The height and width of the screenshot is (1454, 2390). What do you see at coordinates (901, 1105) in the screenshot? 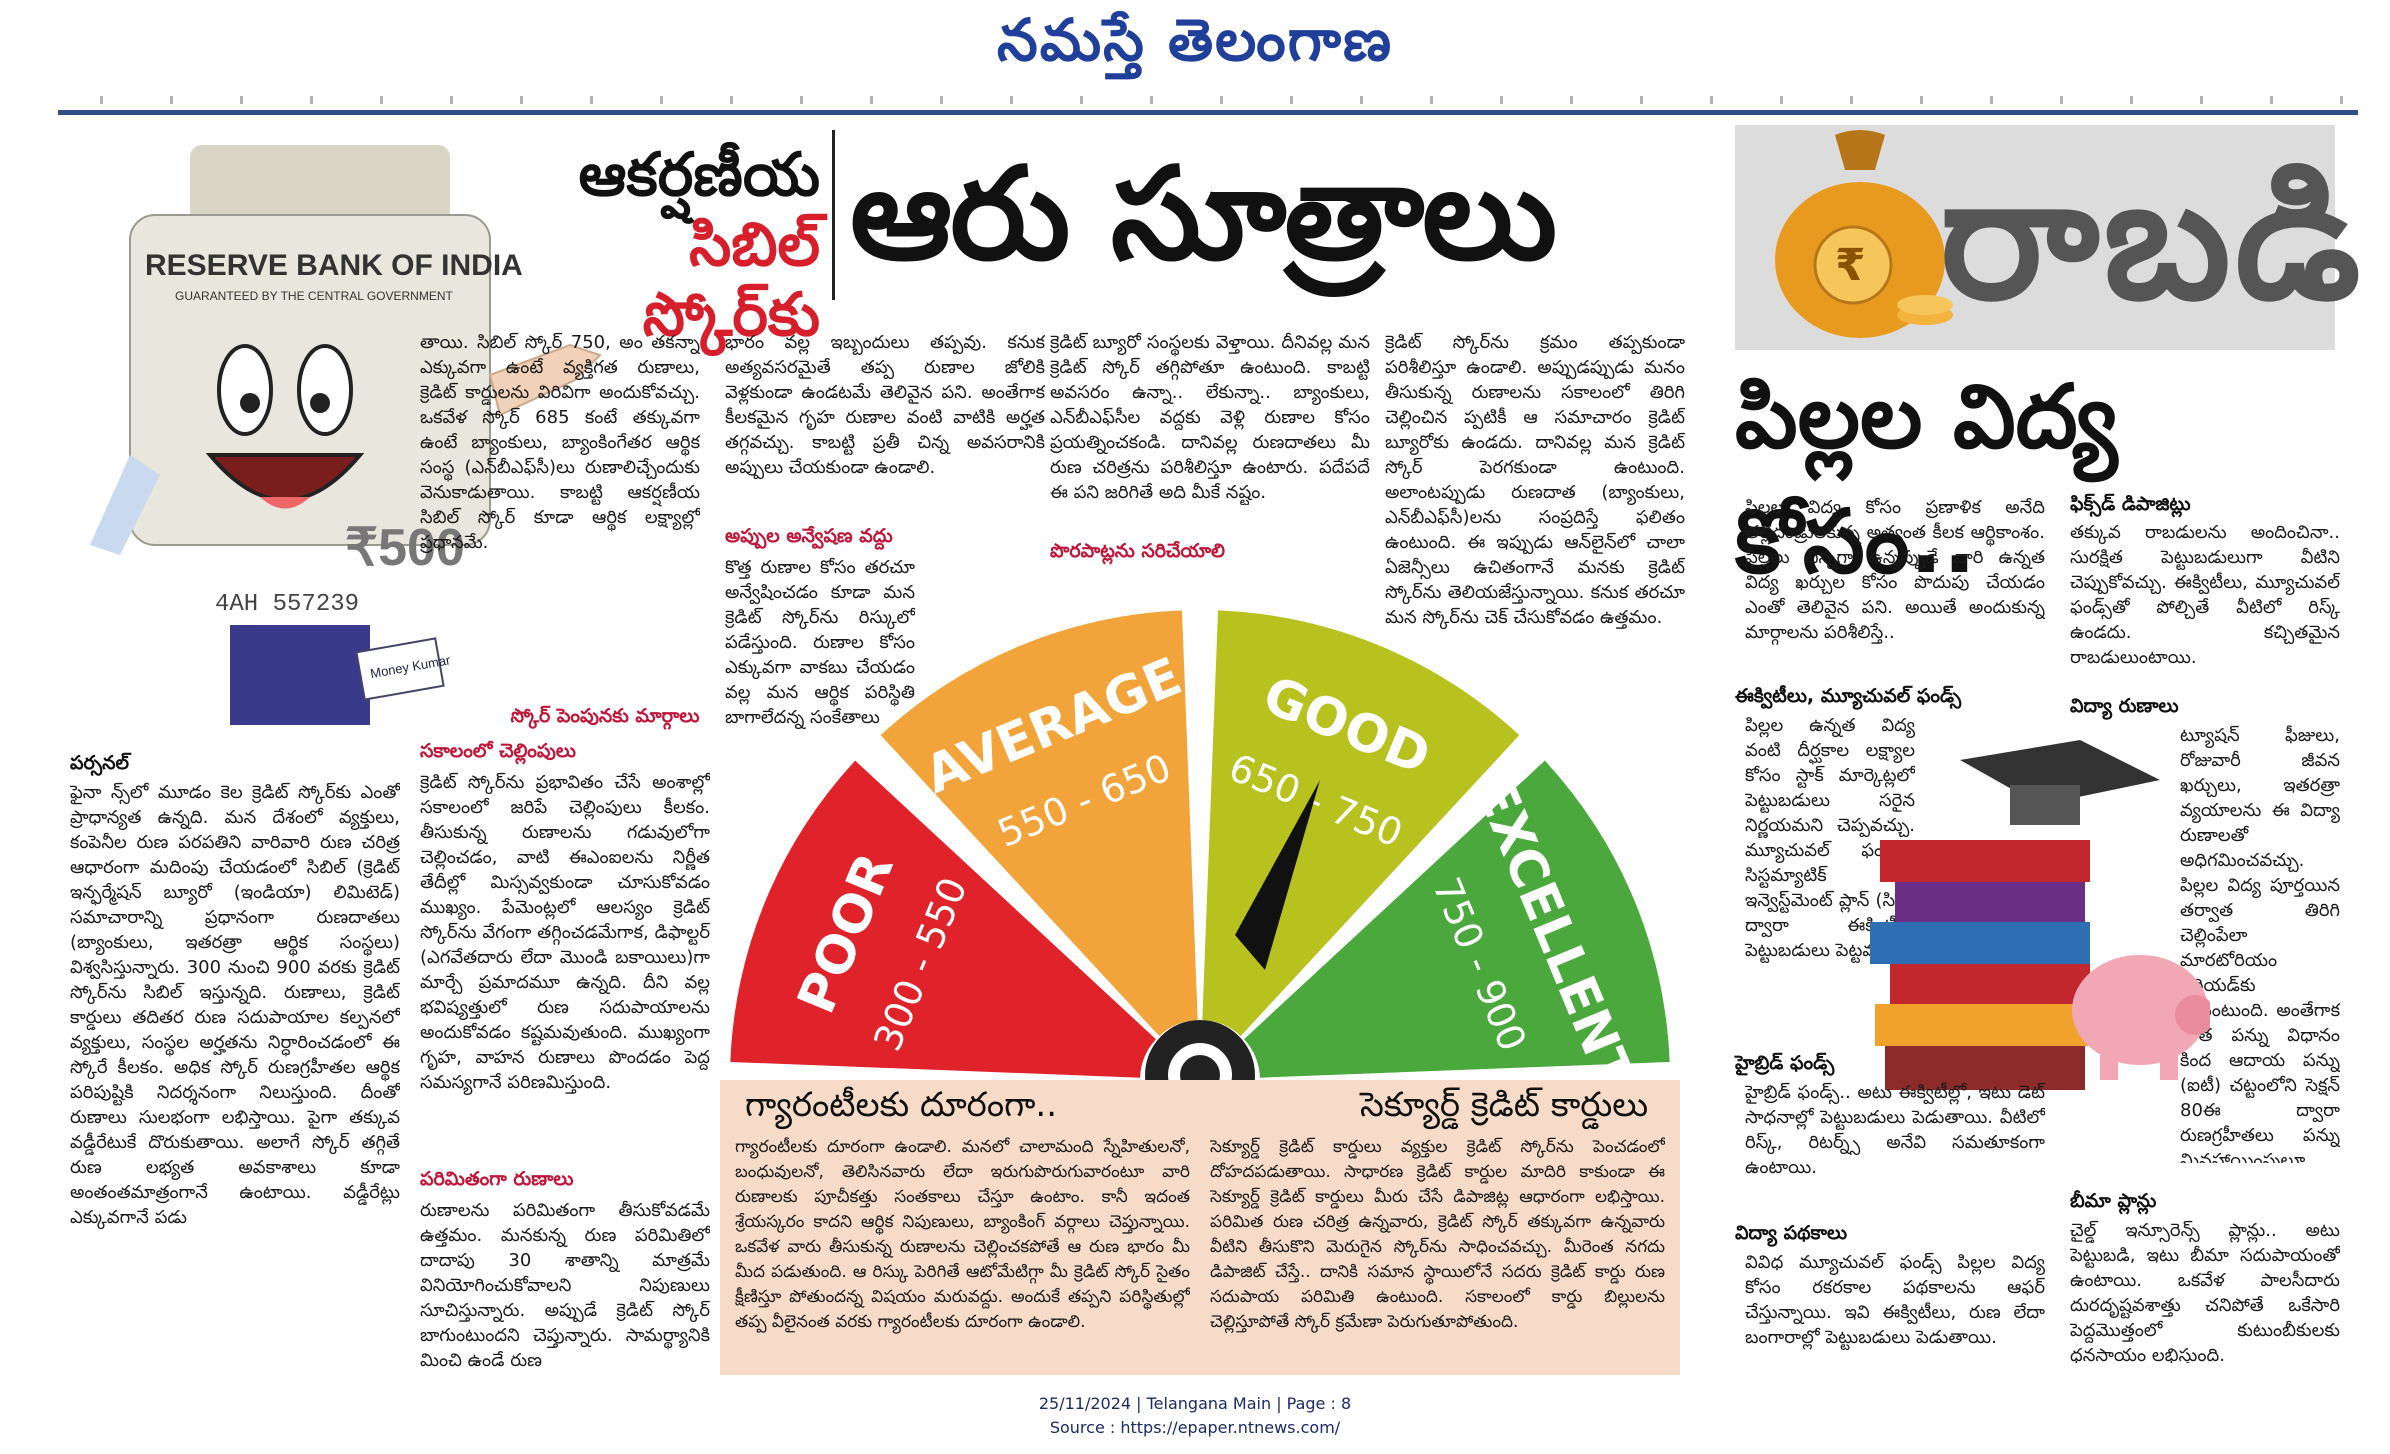
I see `strip-left-head: గ్యారంటీలకు దూరంగా..` at bounding box center [901, 1105].